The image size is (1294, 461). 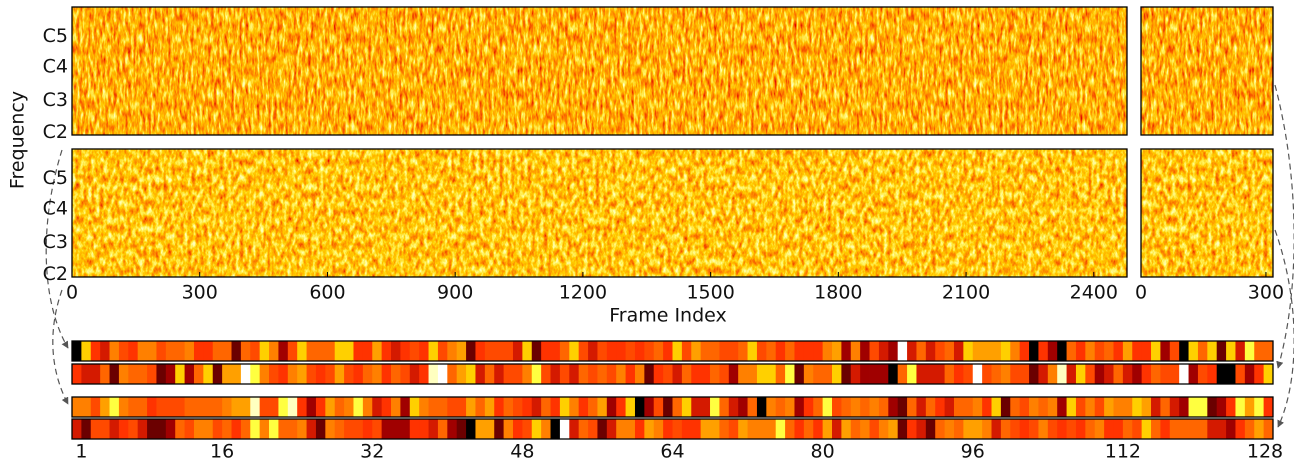 What do you see at coordinates (1207, 71) in the screenshot?
I see `spectrogram-image` at bounding box center [1207, 71].